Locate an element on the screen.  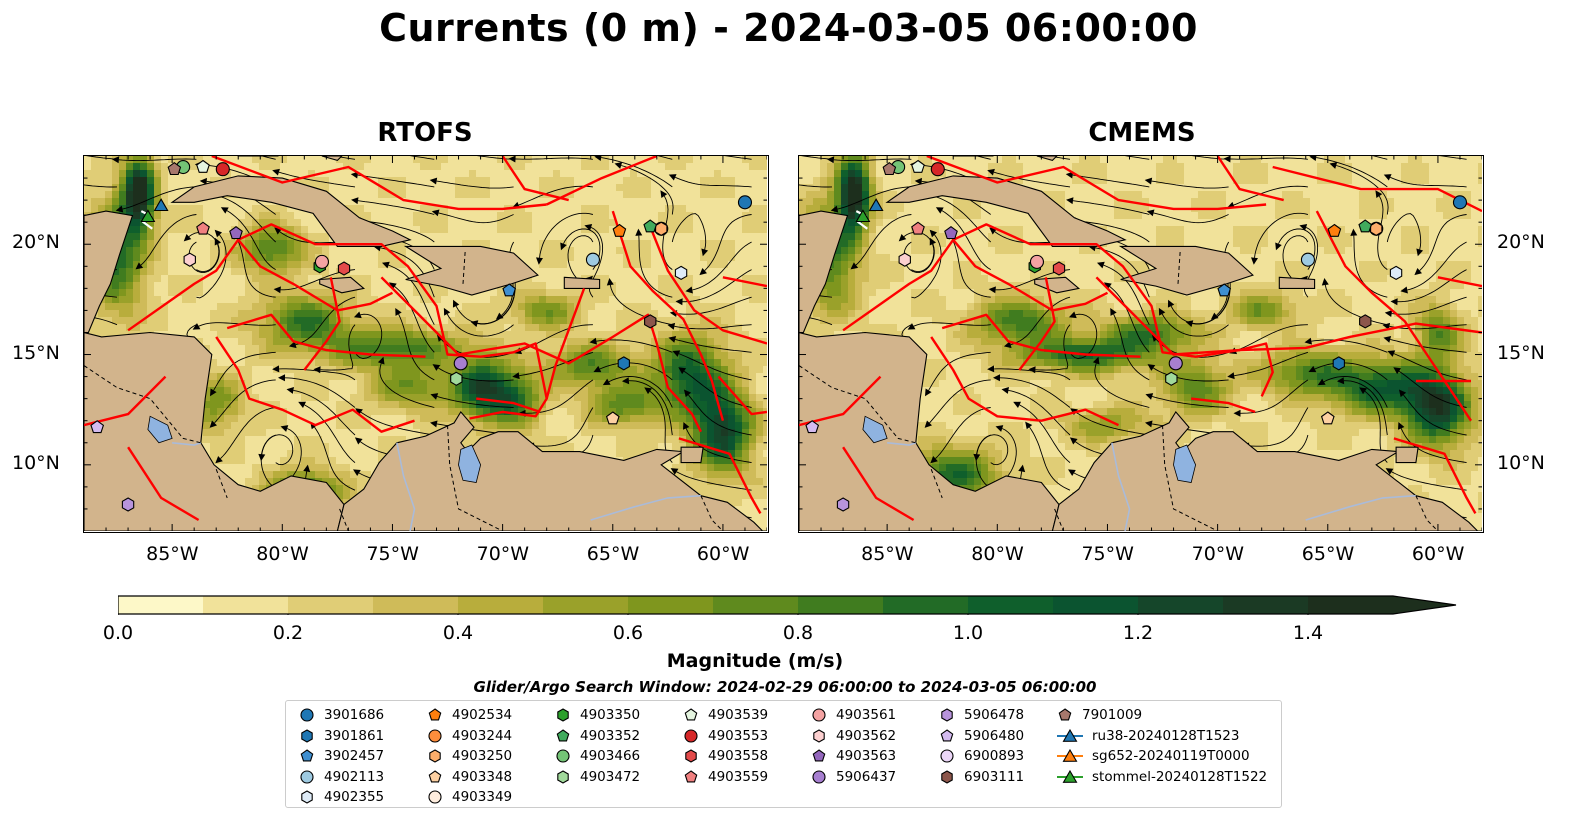
land-cuba is located at coordinates (1006, 211).